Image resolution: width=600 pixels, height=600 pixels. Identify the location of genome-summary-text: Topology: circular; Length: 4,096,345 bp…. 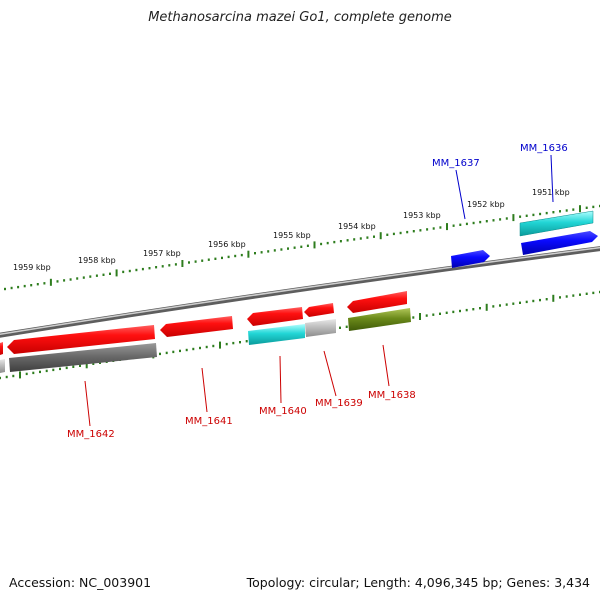
(418, 582).